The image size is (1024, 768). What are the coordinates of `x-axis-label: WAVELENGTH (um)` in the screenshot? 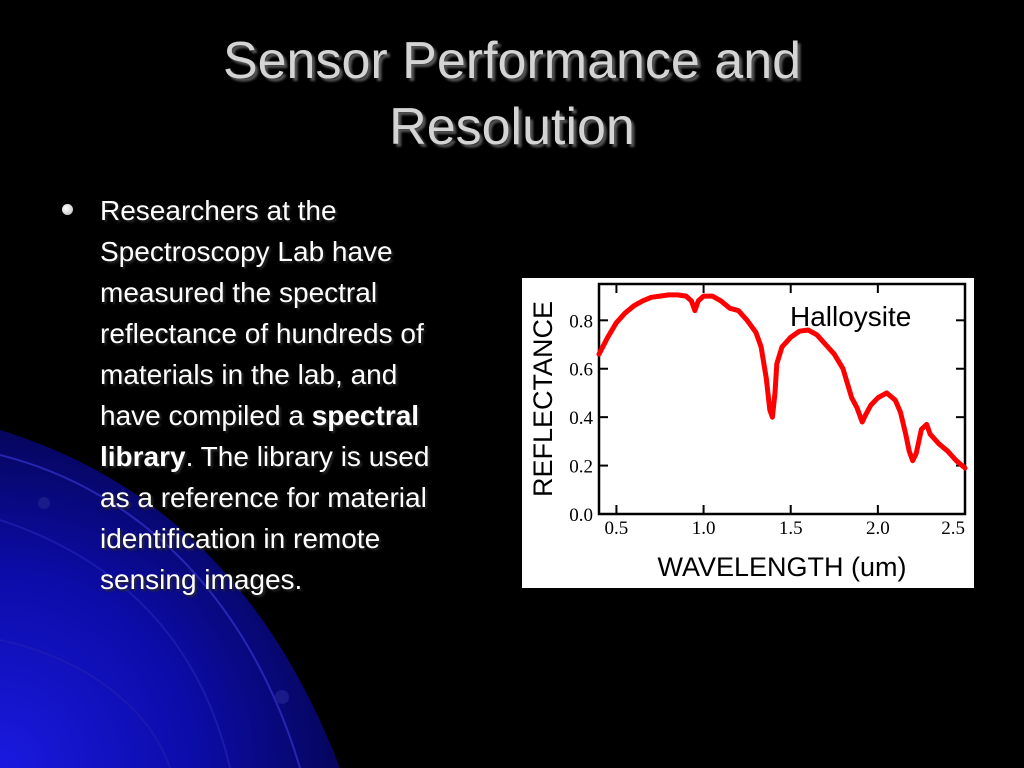 It's located at (781, 567).